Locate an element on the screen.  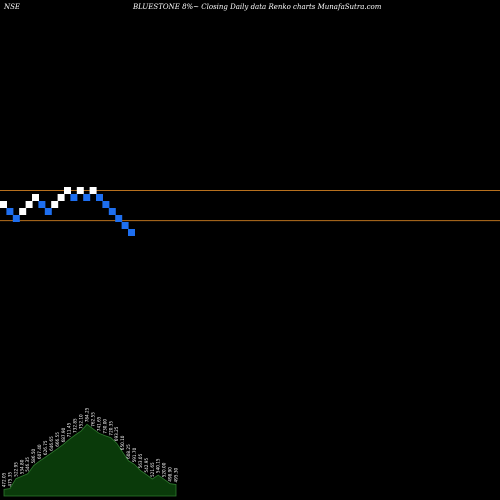
volume-label: 540.15 is located at coordinates (158, 465).